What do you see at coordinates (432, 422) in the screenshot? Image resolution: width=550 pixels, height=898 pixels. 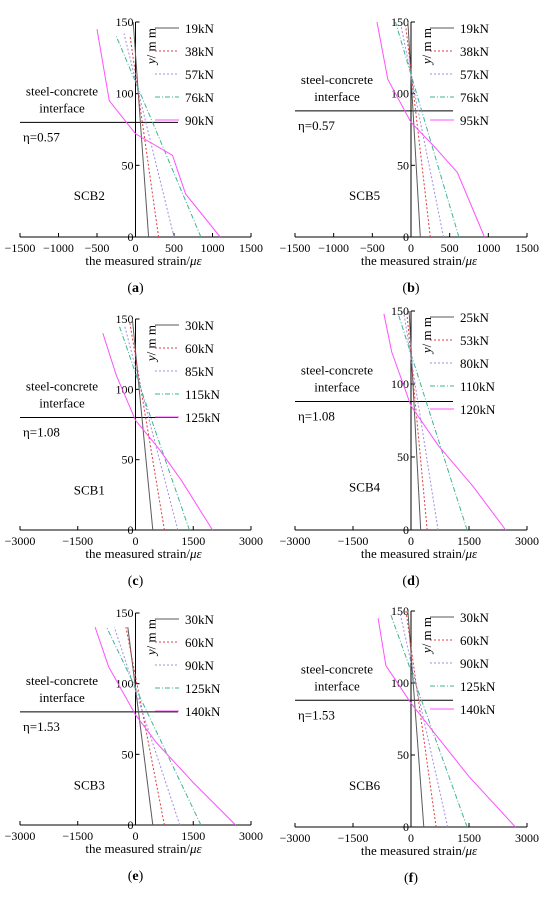 I see `series-line-110kN` at bounding box center [432, 422].